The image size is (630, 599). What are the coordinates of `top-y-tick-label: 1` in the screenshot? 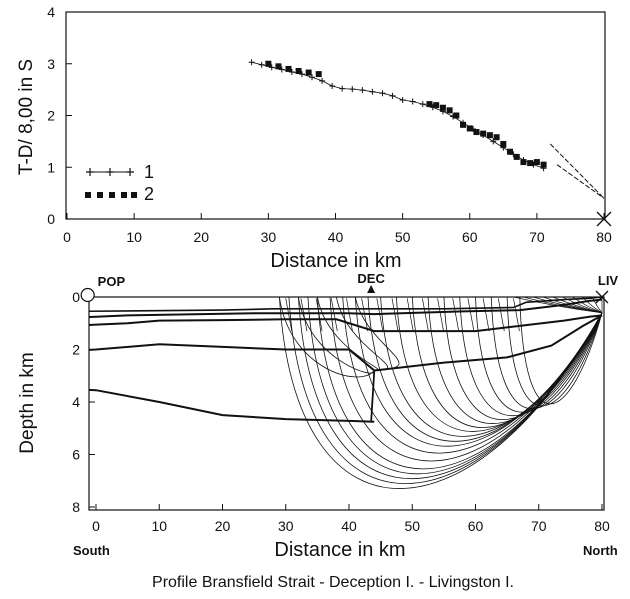 It's located at (51, 167).